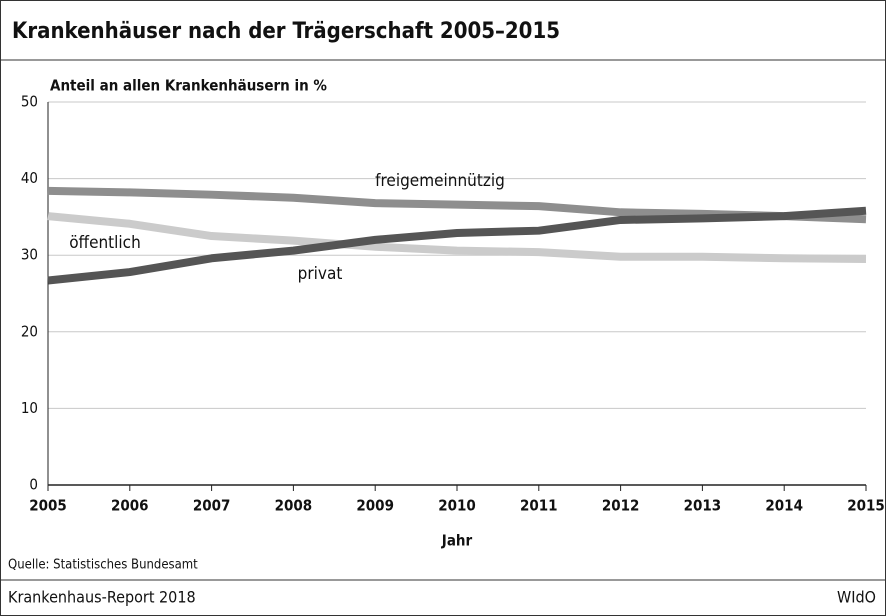  What do you see at coordinates (102, 597) in the screenshot?
I see `footer-left: Krankenhaus-Report 2018` at bounding box center [102, 597].